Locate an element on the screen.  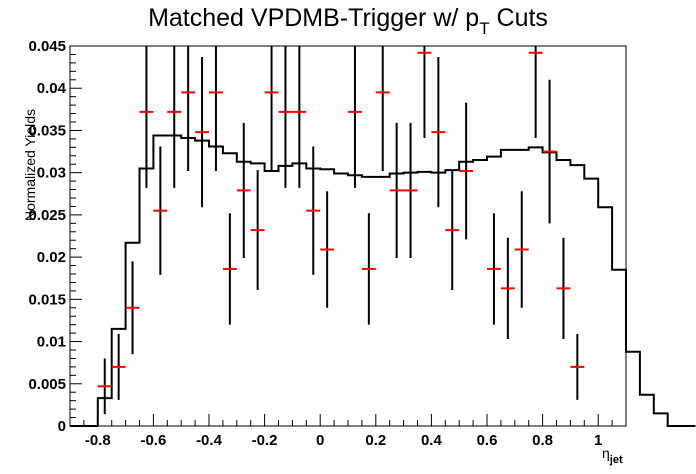
x-tick-label: 0.4 is located at coordinates (432, 440).